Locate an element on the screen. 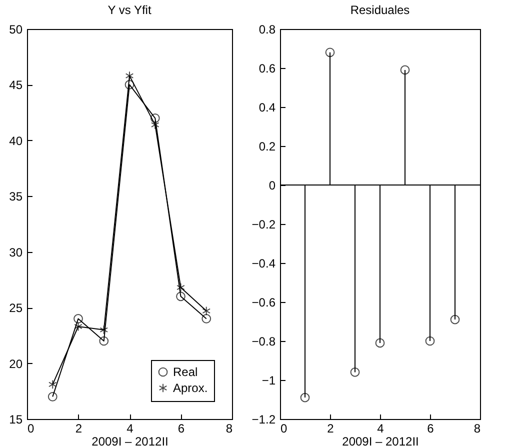  y-tick-label: −1 is located at coordinates (269, 381).